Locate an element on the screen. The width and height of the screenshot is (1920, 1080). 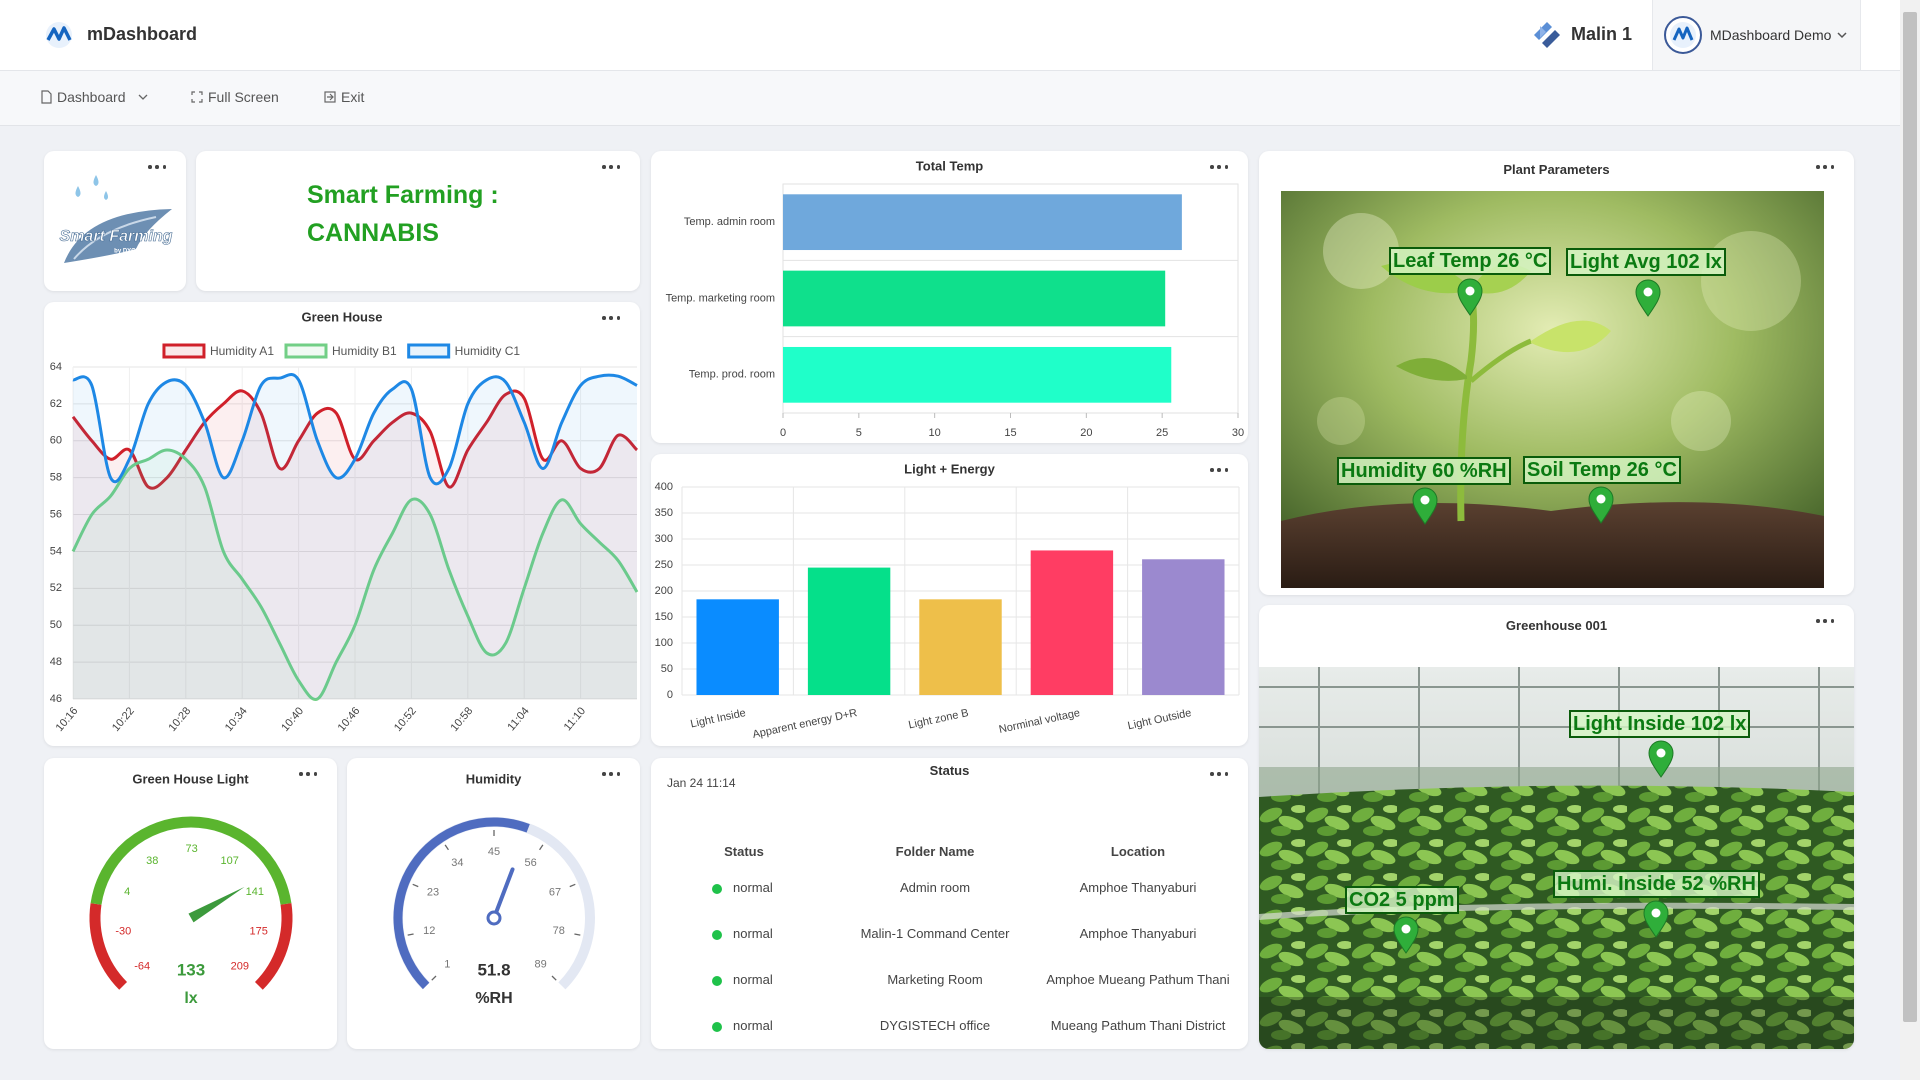
x-tick-label: 30 is located at coordinates (1238, 433).